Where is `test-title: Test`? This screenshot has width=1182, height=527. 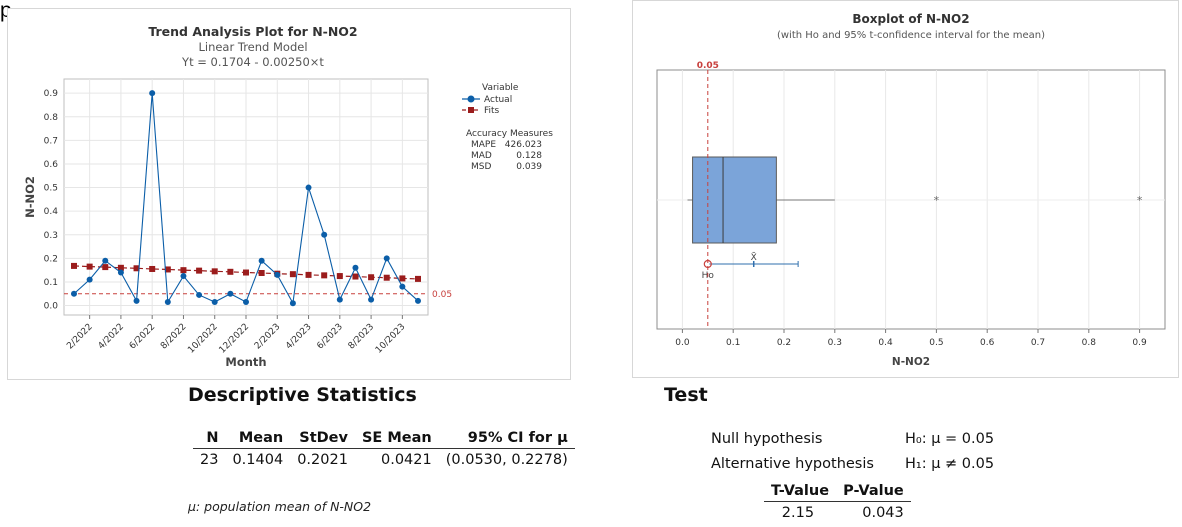
test-title: Test is located at coordinates (686, 395).